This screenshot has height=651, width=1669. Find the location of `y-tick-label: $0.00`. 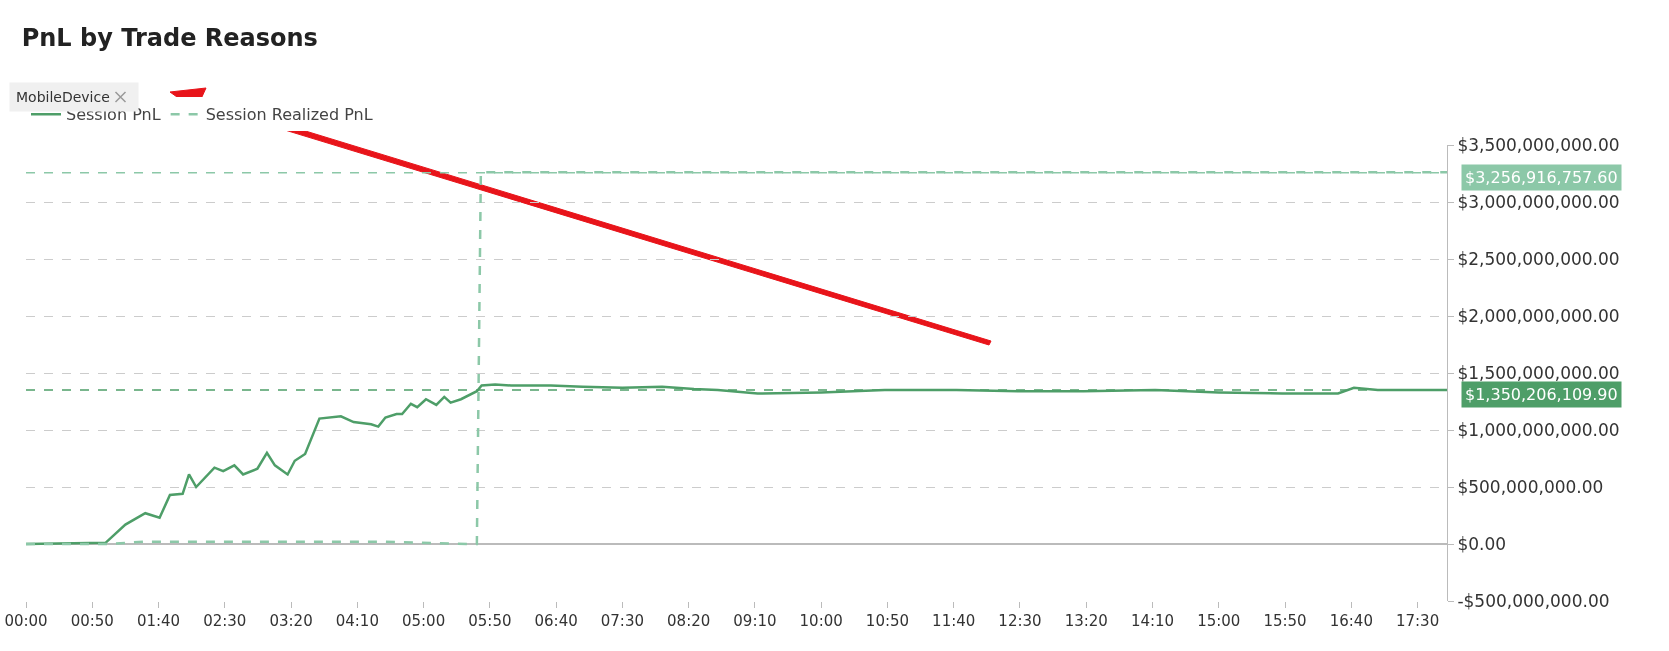

y-tick-label: $0.00 is located at coordinates (1482, 543).